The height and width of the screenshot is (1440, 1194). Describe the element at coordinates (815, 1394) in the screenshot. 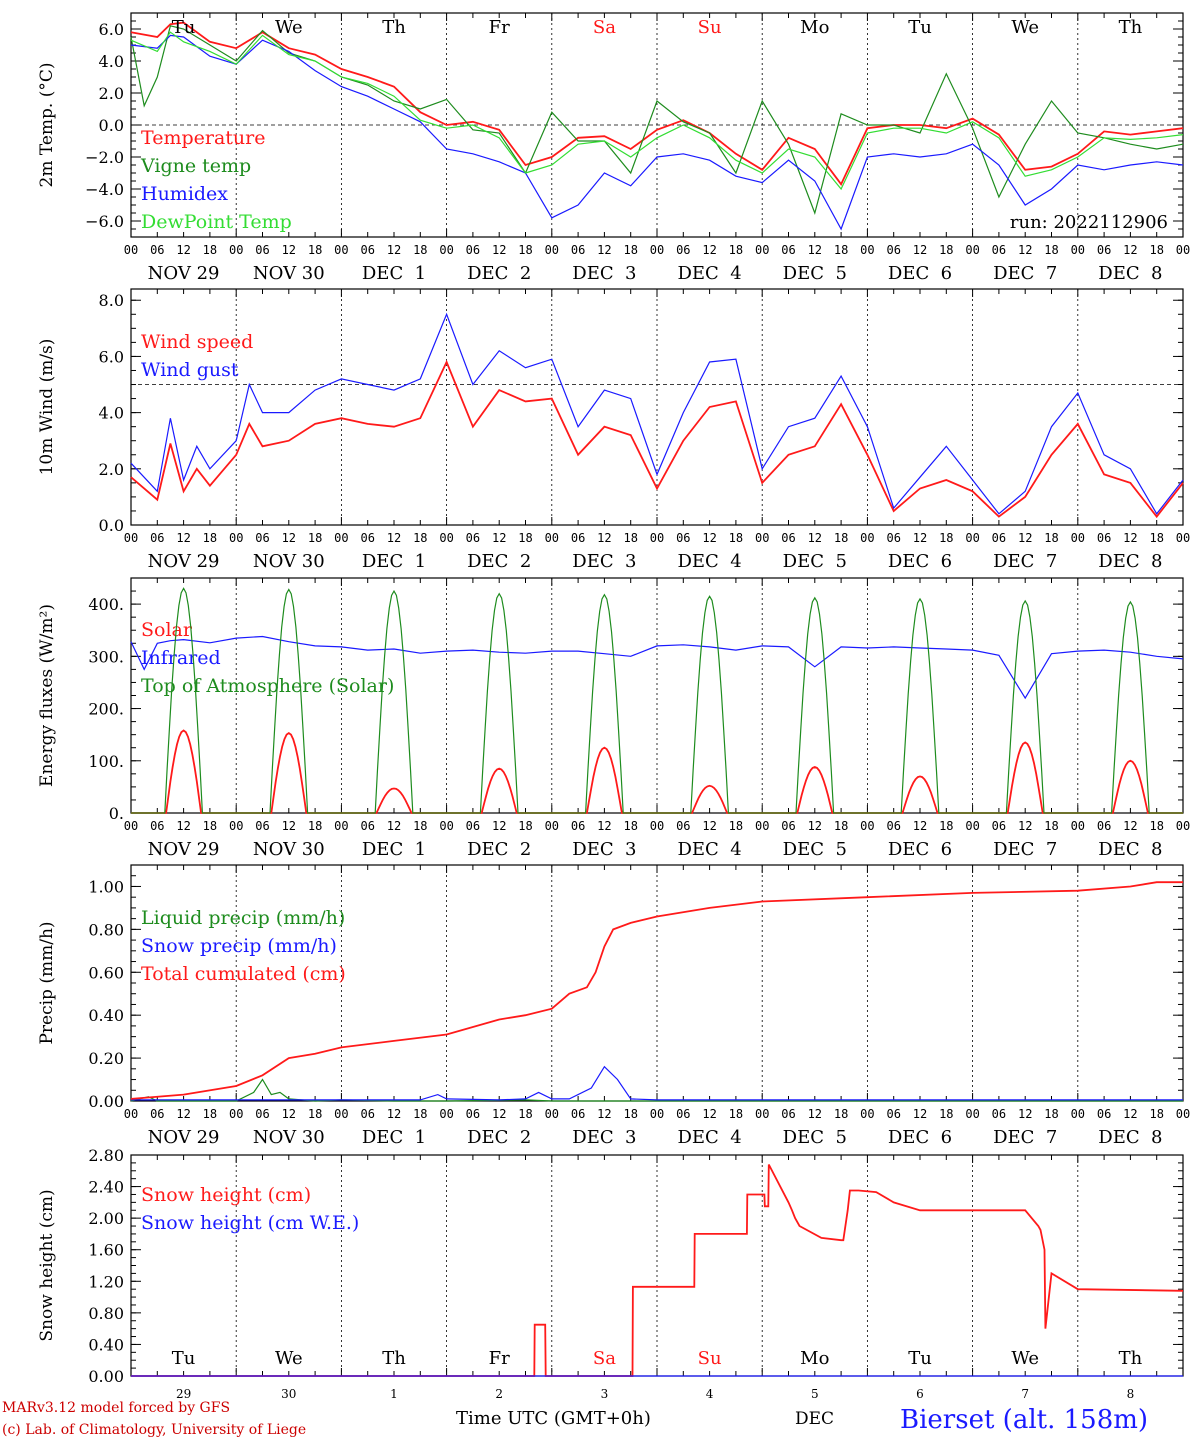

I see `day-number-label: 5` at that location.